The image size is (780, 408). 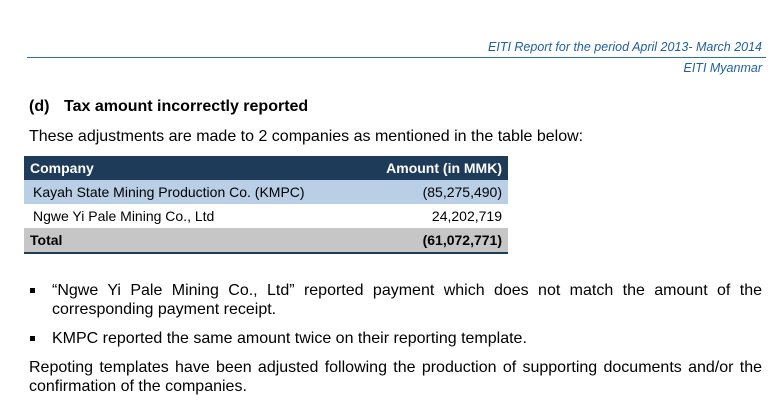 What do you see at coordinates (433, 192) in the screenshot?
I see `amount-cell: (85,275,490)` at bounding box center [433, 192].